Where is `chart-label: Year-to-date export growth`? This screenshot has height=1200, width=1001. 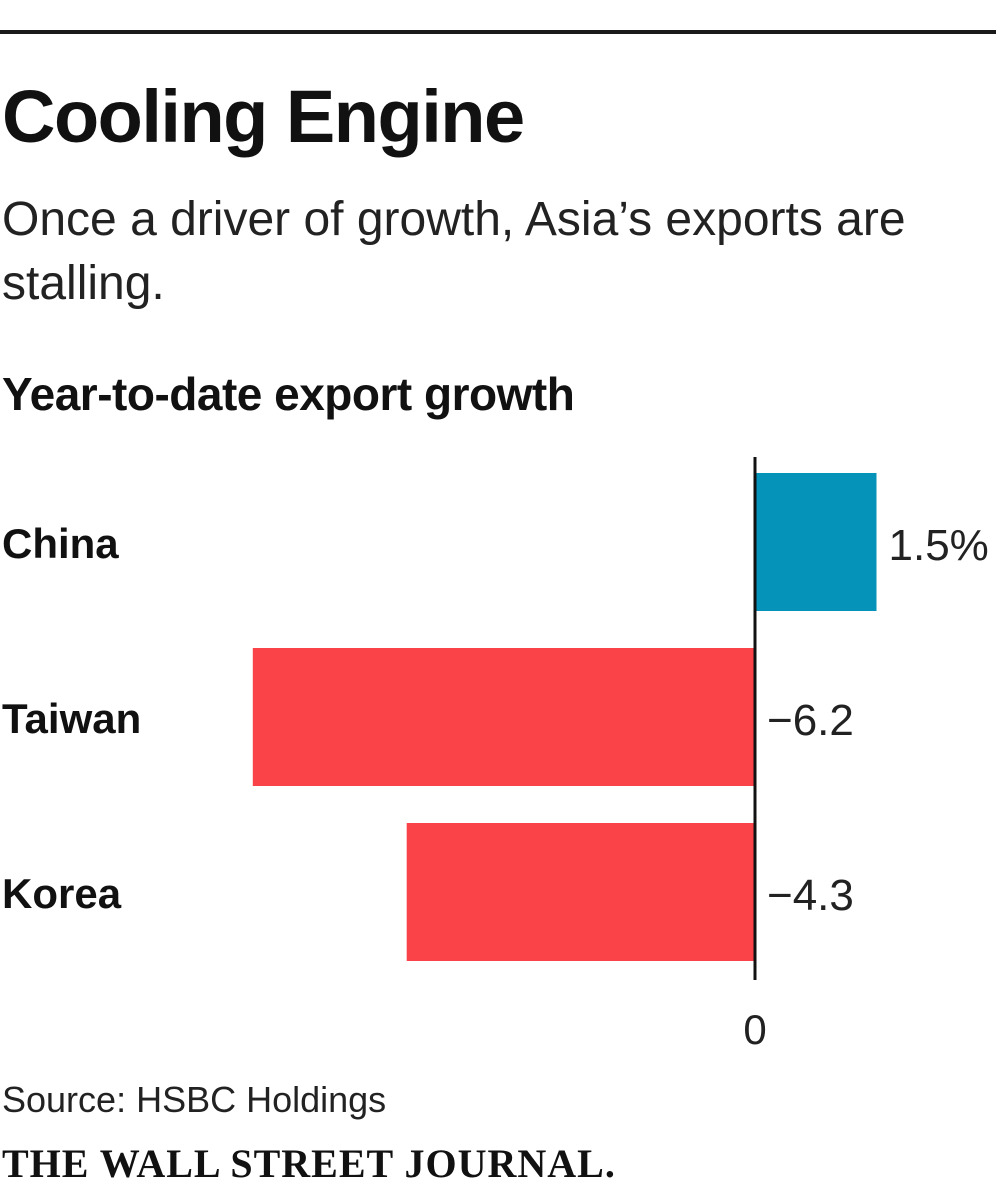 chart-label: Year-to-date export growth is located at coordinates (288, 394).